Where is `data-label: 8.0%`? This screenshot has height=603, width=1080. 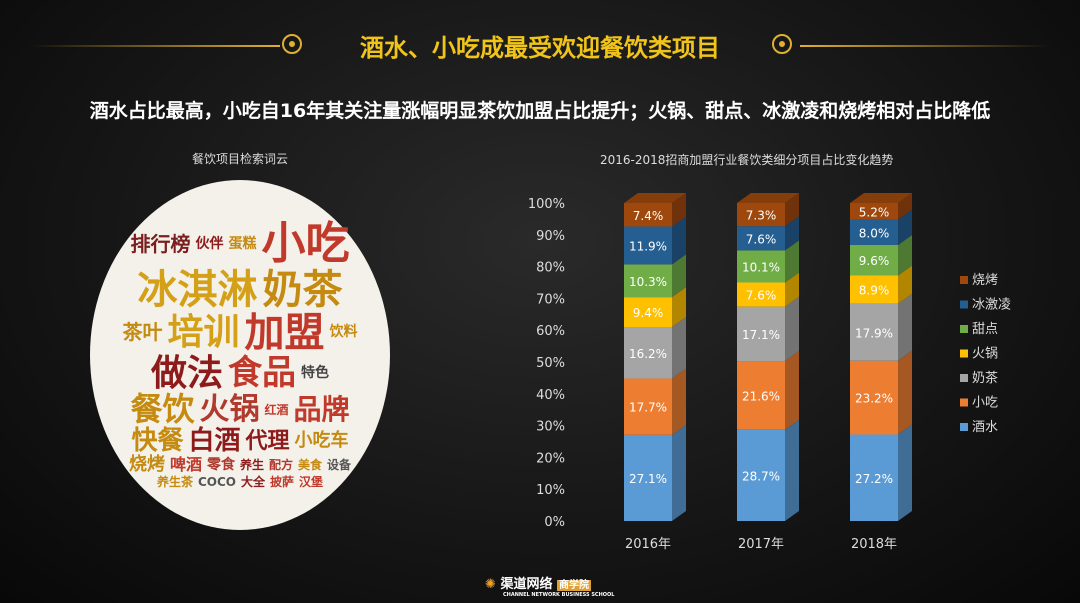
data-label: 8.0% is located at coordinates (874, 233).